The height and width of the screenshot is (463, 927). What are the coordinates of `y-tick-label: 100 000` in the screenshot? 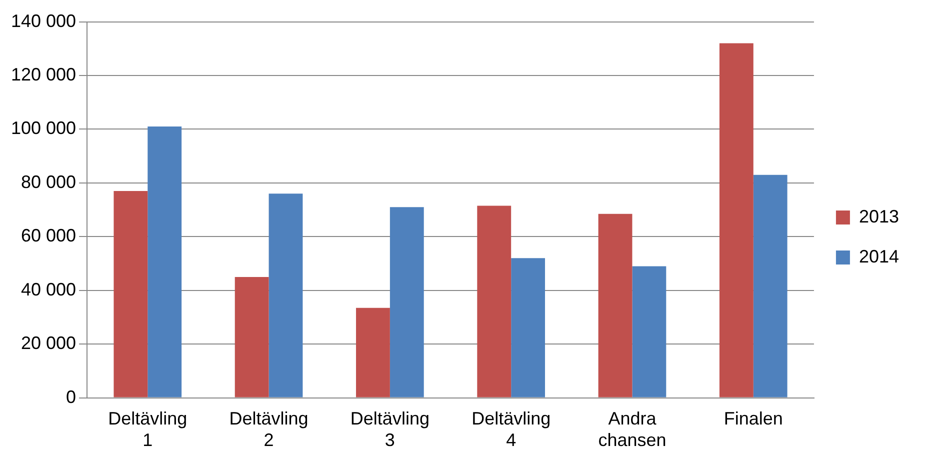 It's located at (43, 128).